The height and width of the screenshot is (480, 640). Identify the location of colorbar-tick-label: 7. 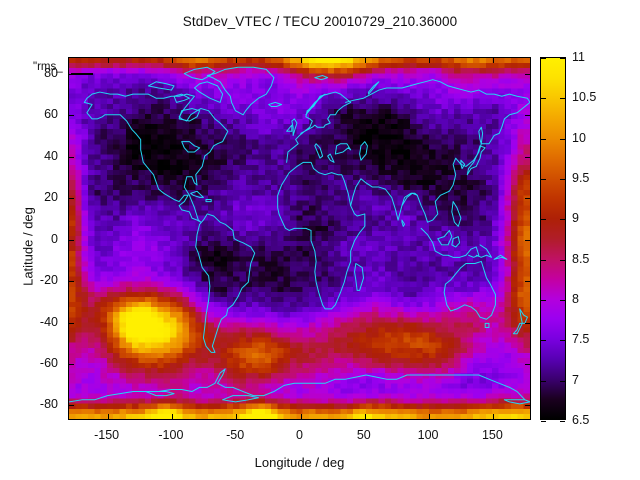
(575, 379).